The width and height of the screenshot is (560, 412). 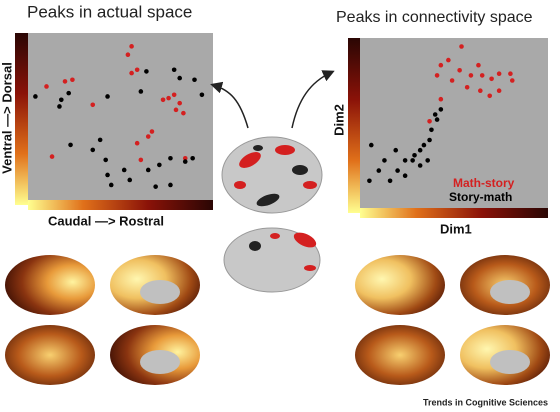 I want to click on y-axis-label: Ventral —> Dorsal, so click(x=7, y=118).